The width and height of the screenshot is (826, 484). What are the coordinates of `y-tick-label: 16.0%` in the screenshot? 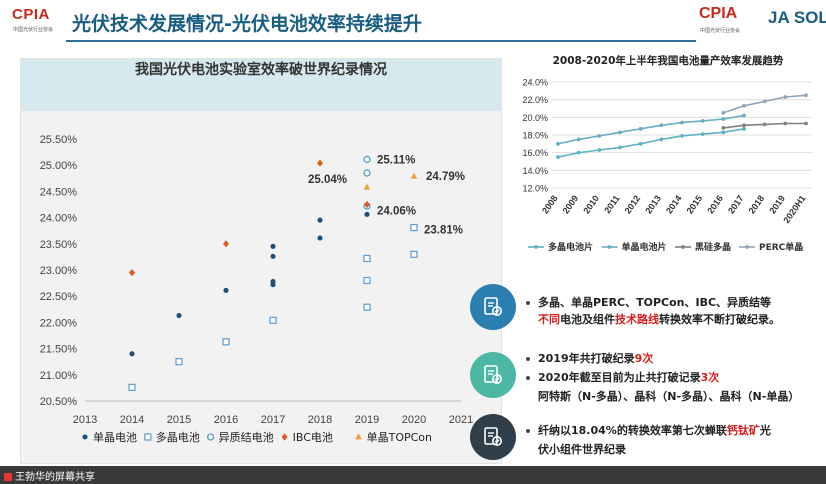 It's located at (535, 153).